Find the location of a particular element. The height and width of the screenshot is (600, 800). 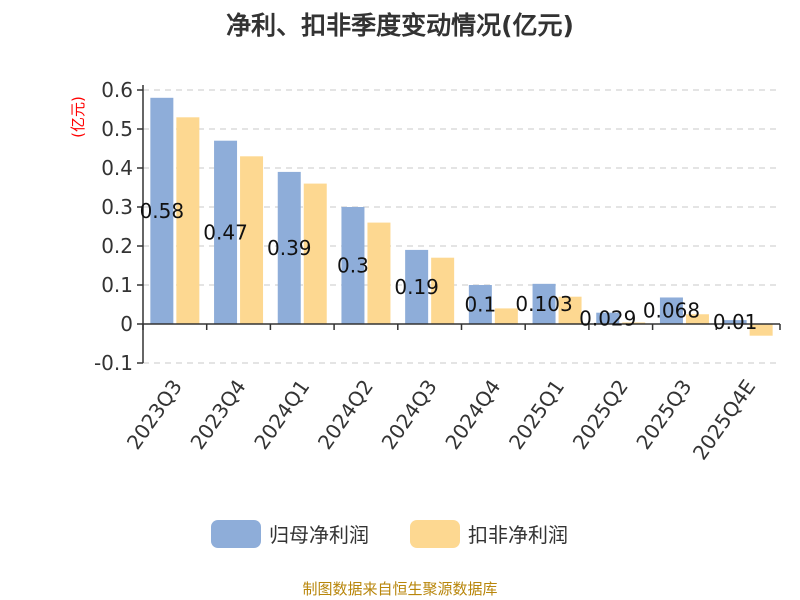

bar-deducted-net-profit-2024q2 is located at coordinates (379, 273).